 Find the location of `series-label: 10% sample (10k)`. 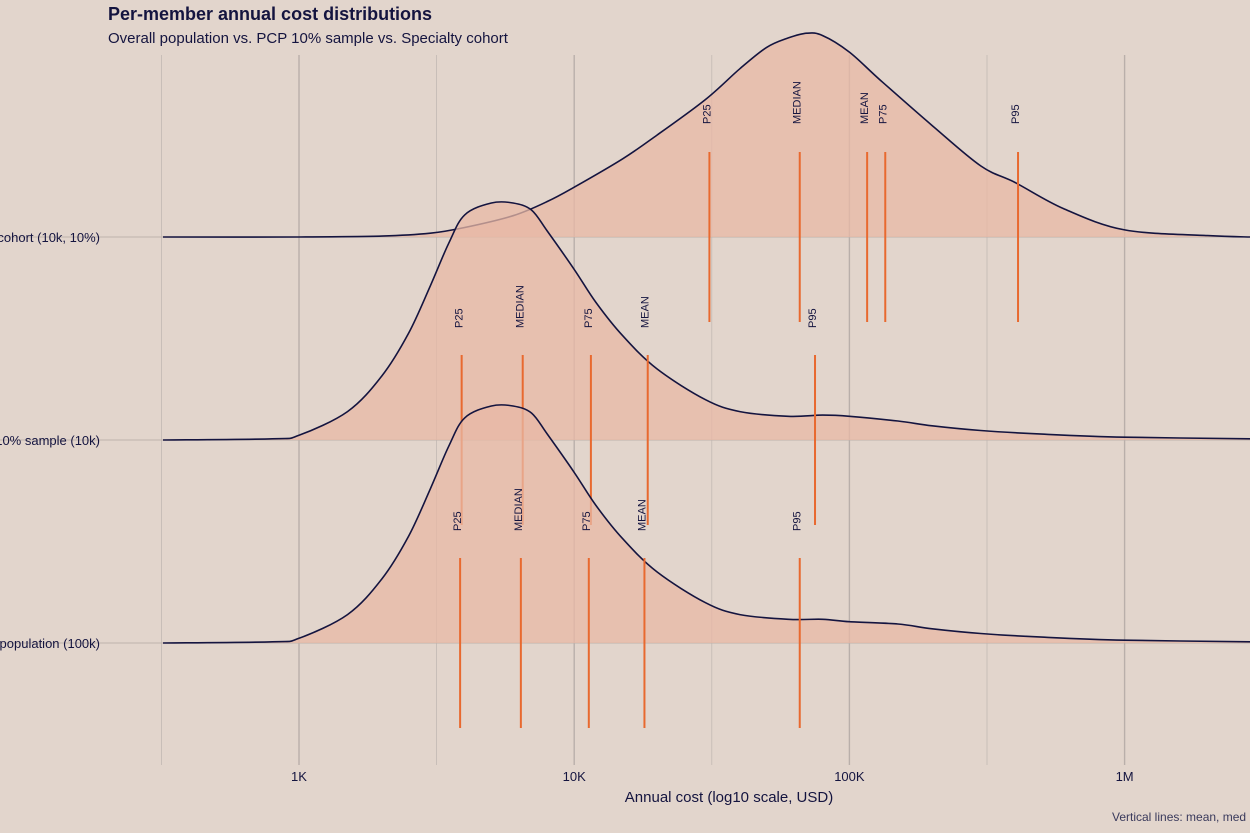

series-label: 10% sample (10k) is located at coordinates (50, 440).